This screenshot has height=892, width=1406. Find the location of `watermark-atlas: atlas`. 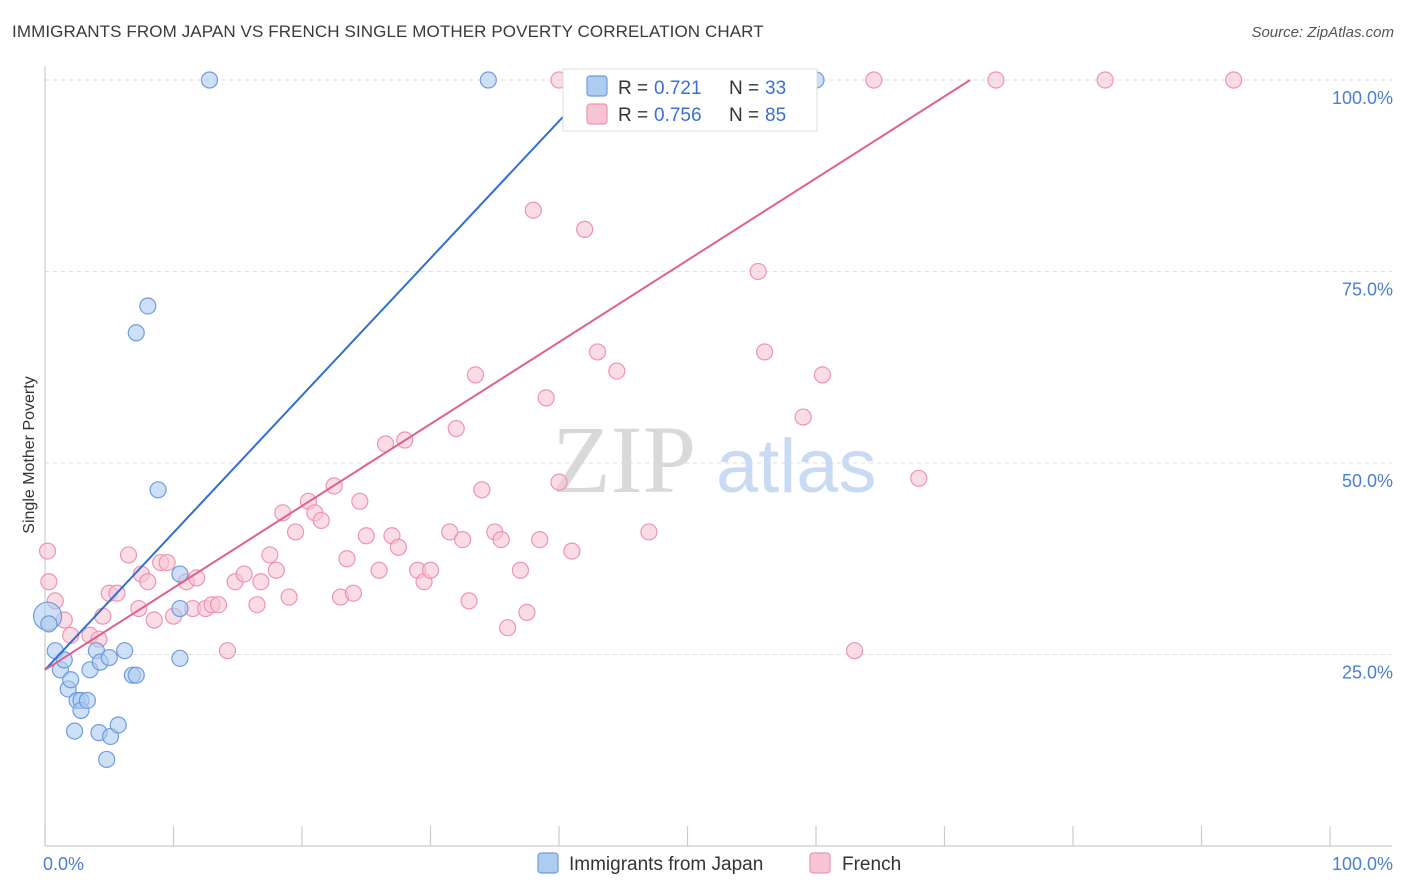

watermark-atlas: atlas is located at coordinates (796, 466).